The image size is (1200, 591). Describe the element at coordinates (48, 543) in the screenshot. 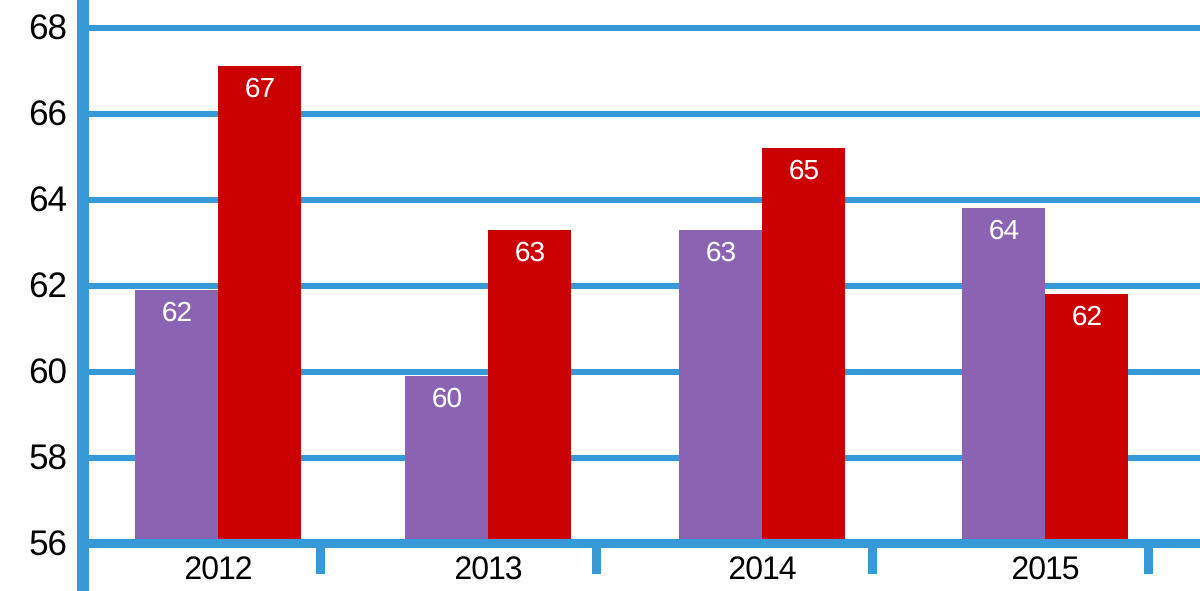

I see `y-axis-label-56: 56` at that location.